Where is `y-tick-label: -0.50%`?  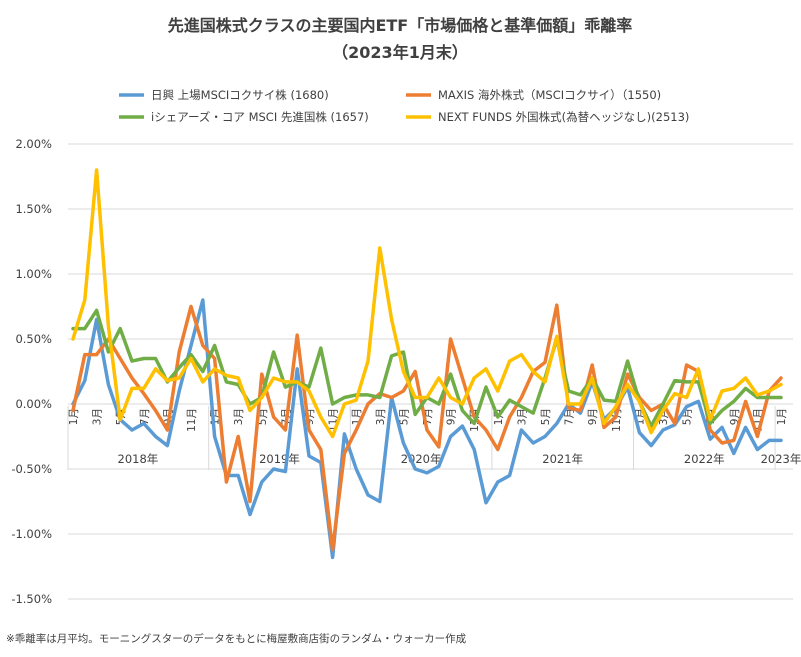 y-tick-label: -0.50% is located at coordinates (31, 469).